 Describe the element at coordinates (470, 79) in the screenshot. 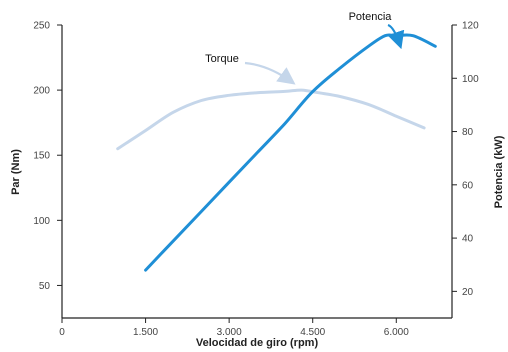

I see `right-y-tick-label: 100` at that location.